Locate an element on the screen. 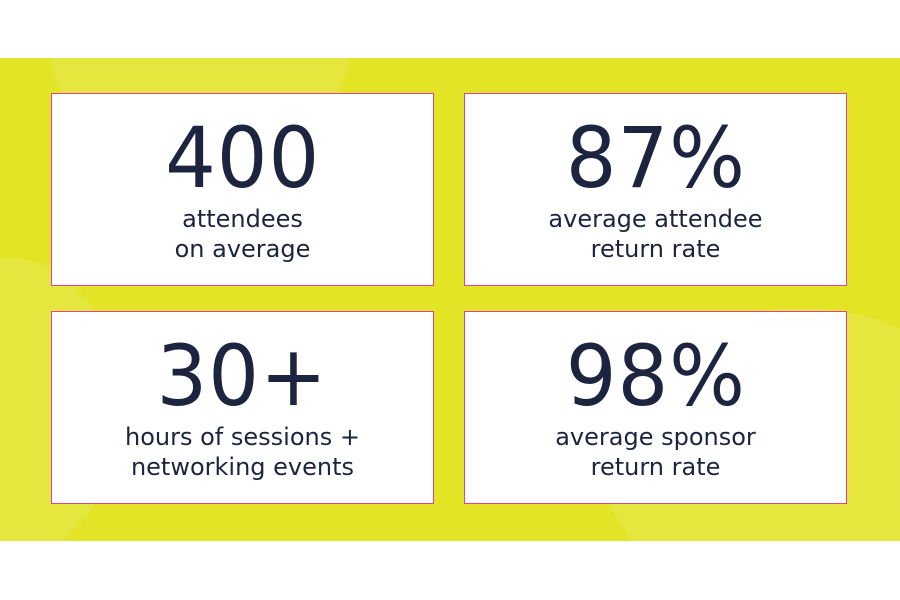 The width and height of the screenshot is (900, 600). stat-value: 30+ is located at coordinates (242, 375).